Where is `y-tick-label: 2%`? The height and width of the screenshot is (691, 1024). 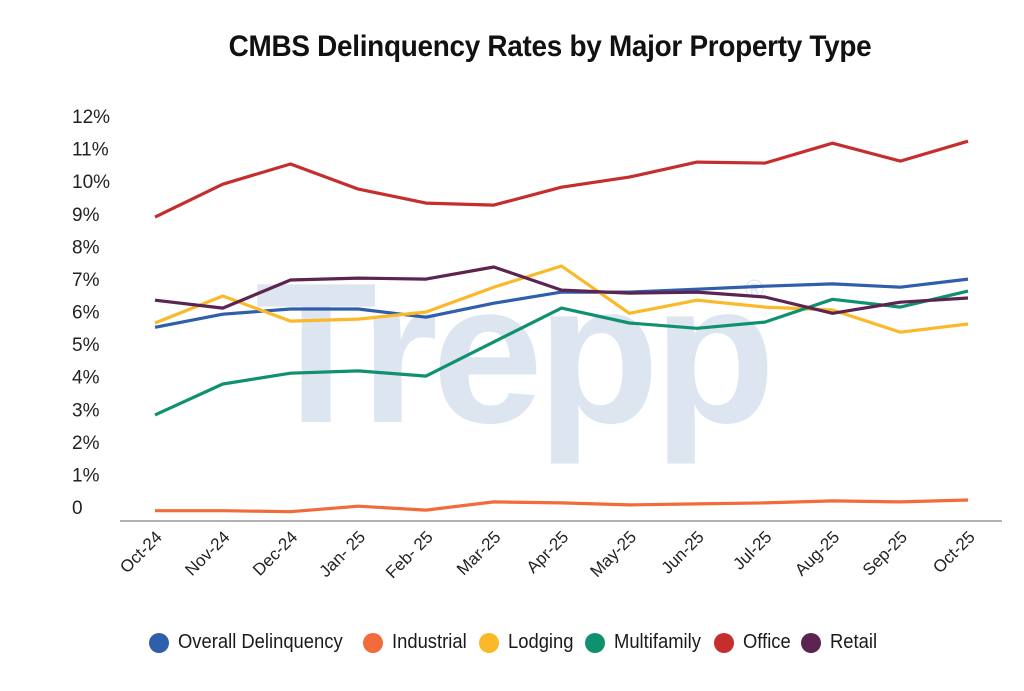
y-tick-label: 2% is located at coordinates (86, 443).